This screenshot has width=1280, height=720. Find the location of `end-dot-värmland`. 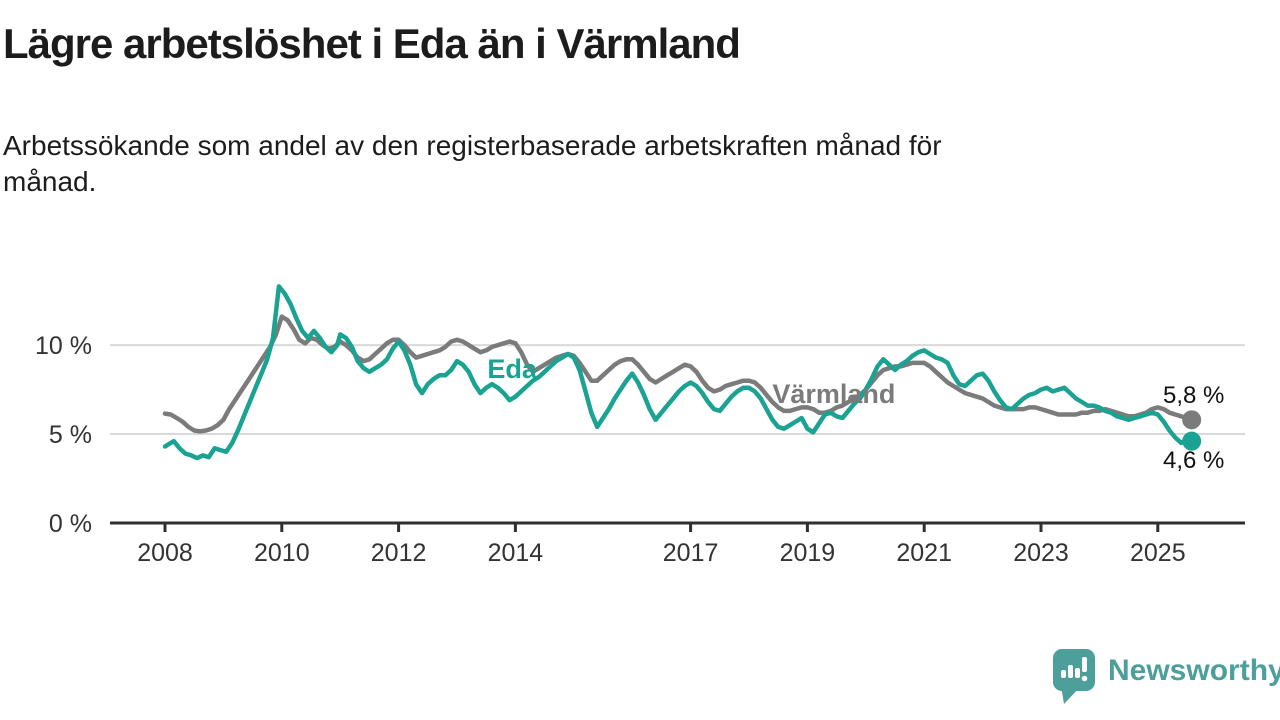

end-dot-värmland is located at coordinates (1192, 420).